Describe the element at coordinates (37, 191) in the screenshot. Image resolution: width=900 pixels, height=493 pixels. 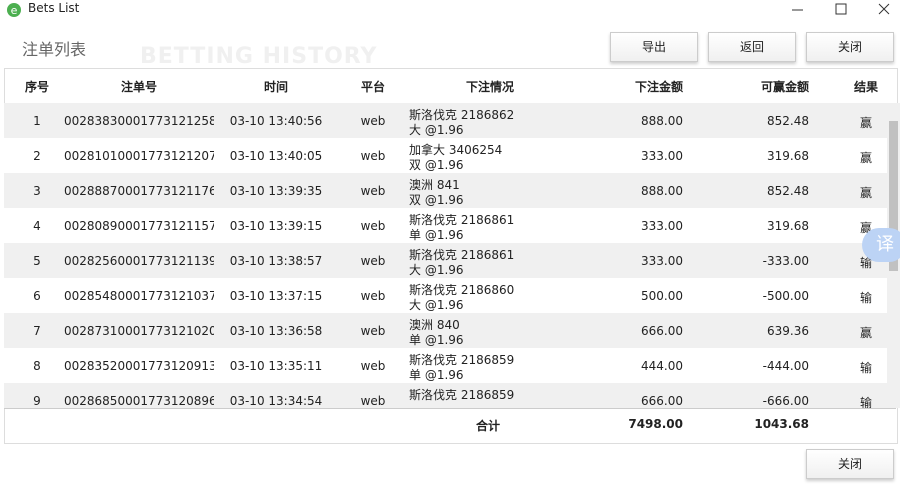
I see `table-cell: 3` at that location.